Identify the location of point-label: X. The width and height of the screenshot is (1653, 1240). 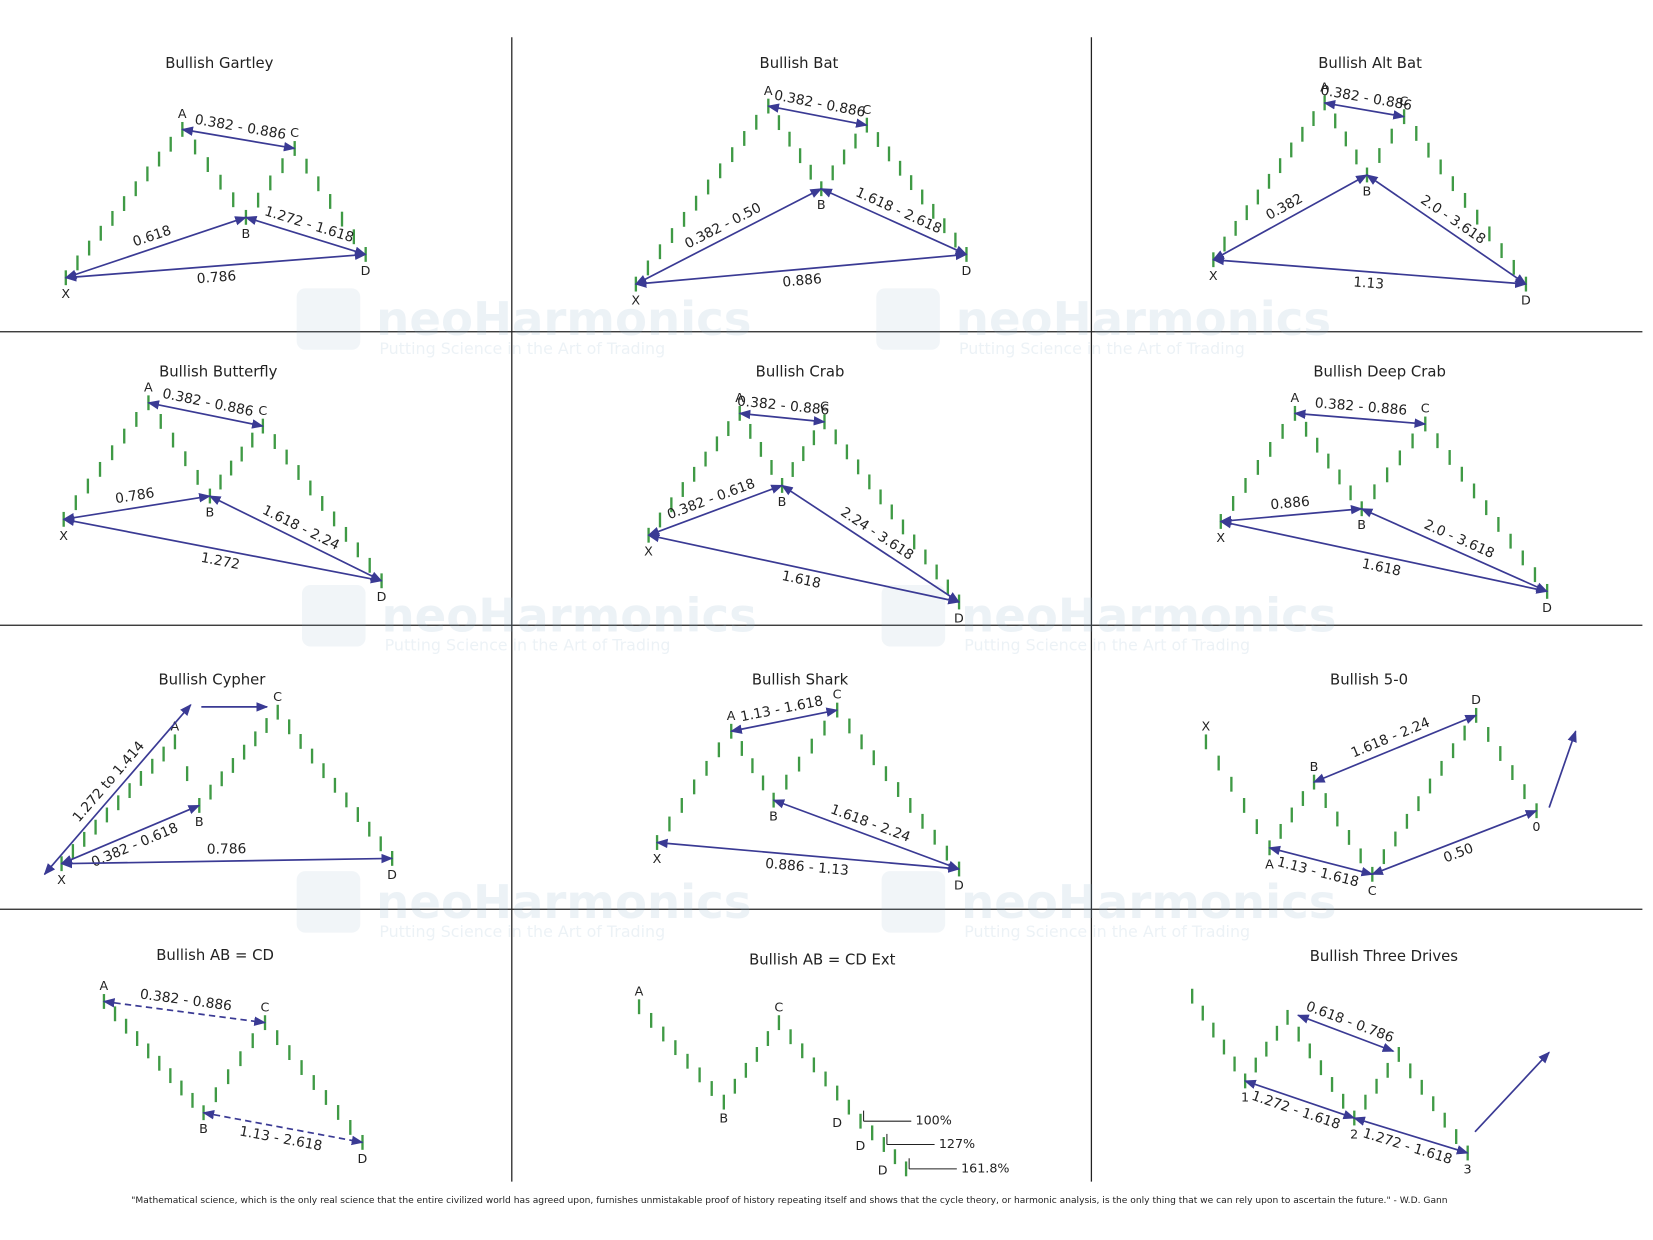
(1213, 275).